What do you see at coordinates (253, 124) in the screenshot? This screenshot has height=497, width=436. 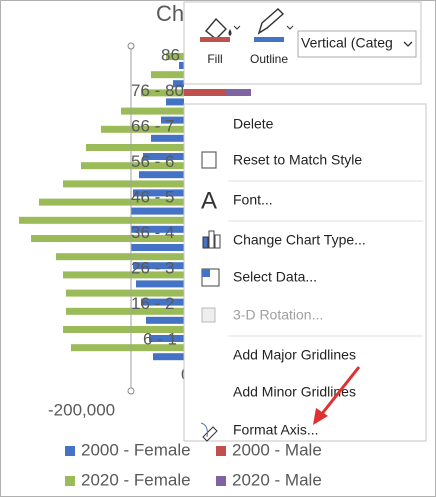 I see `menu-item: Delete` at bounding box center [253, 124].